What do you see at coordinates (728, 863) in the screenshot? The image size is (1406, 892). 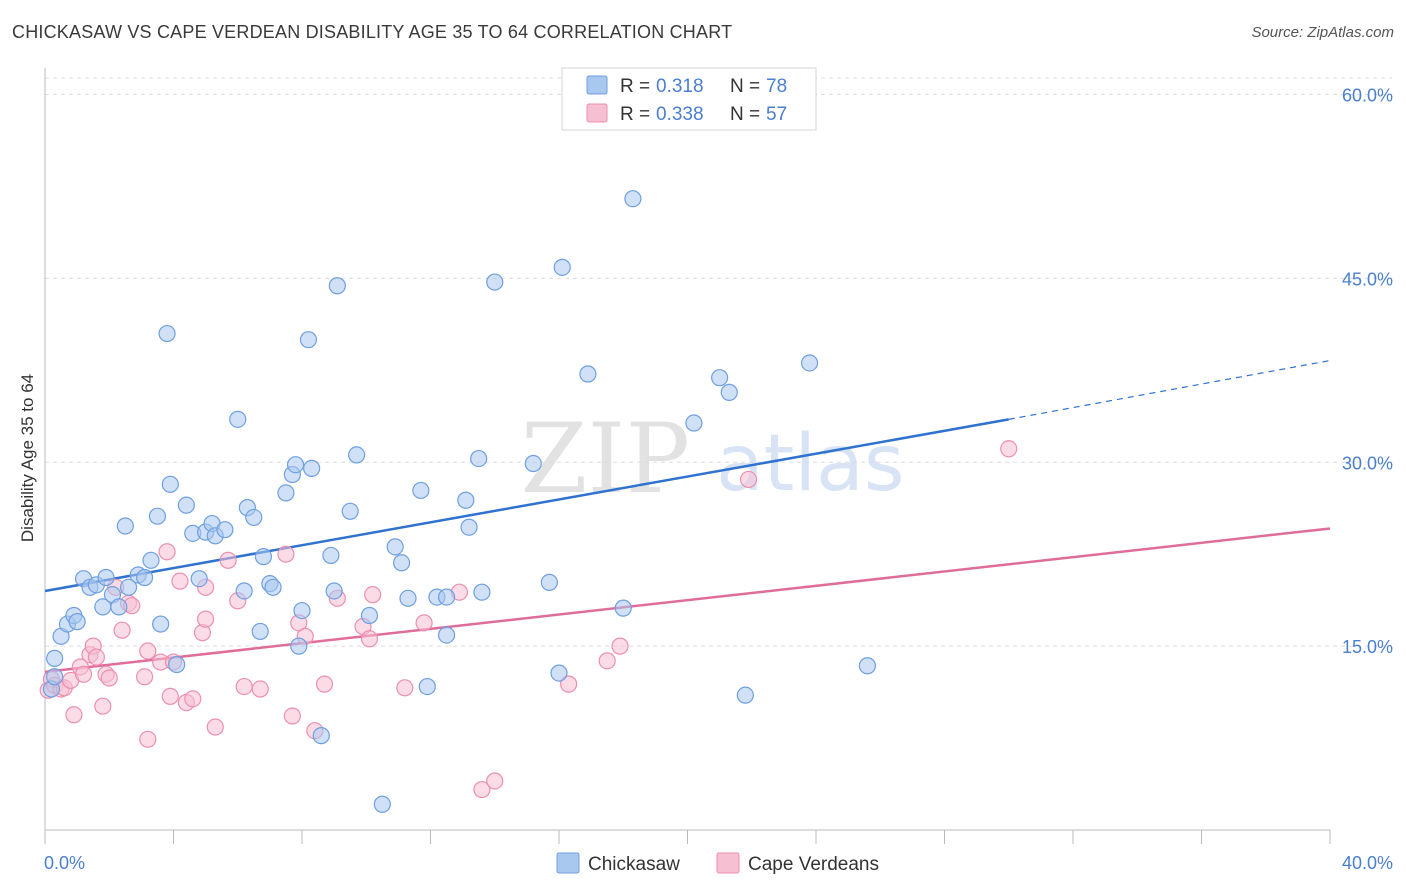 I see `bottom-legend-swatch-cape-verdeans` at bounding box center [728, 863].